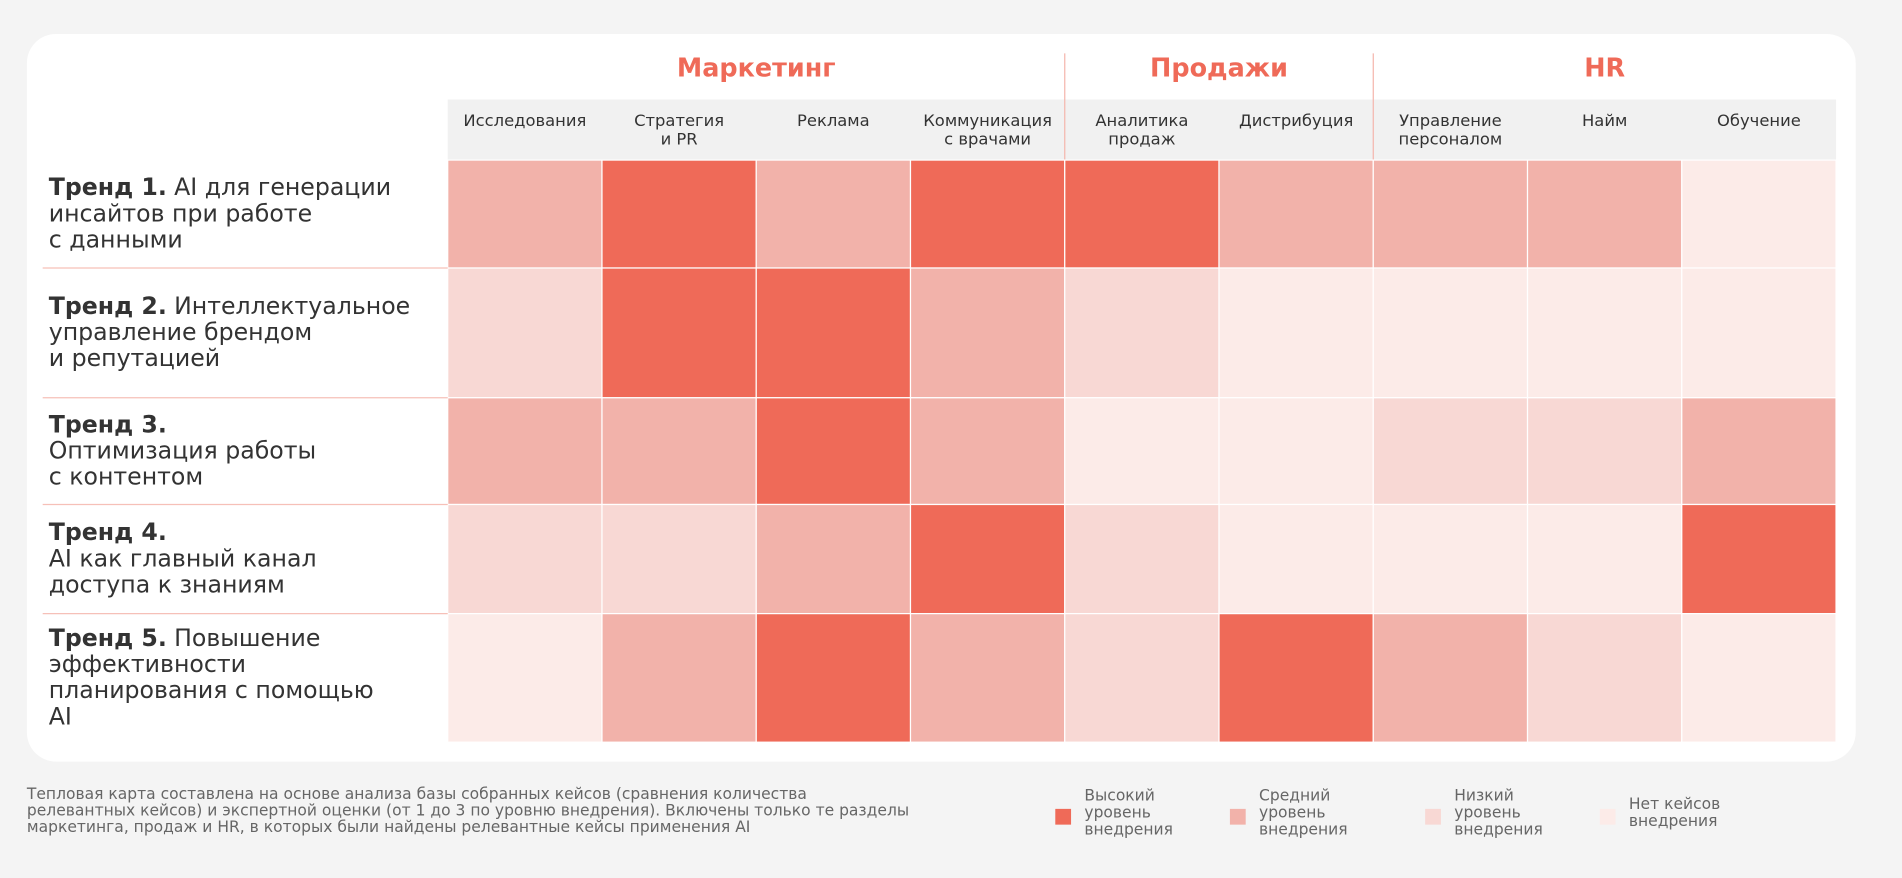 This screenshot has height=878, width=1902. I want to click on trend-number: Тренд 5., so click(108, 638).